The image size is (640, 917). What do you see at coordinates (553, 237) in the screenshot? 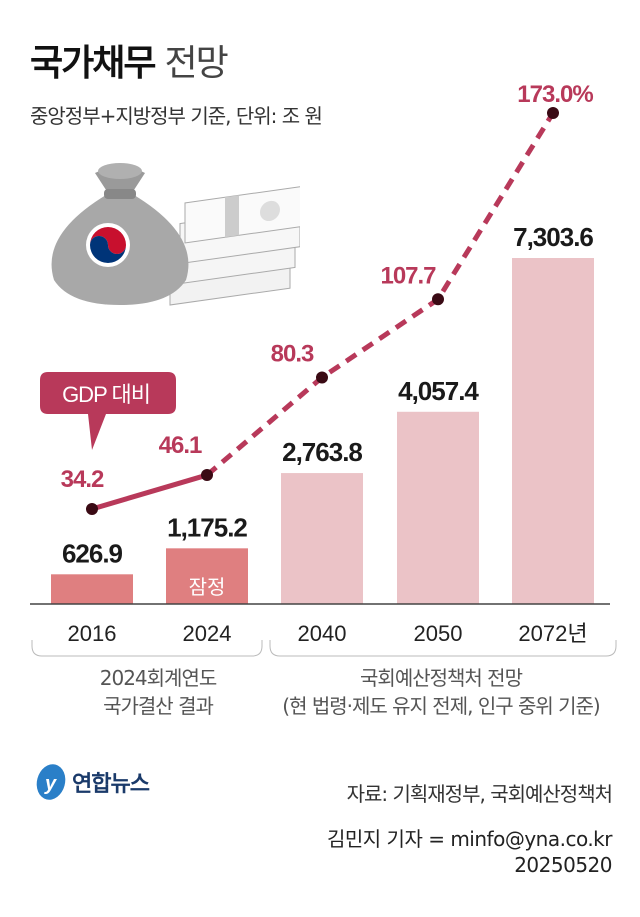
I see `bar-value-label: 7,303.6` at bounding box center [553, 237].